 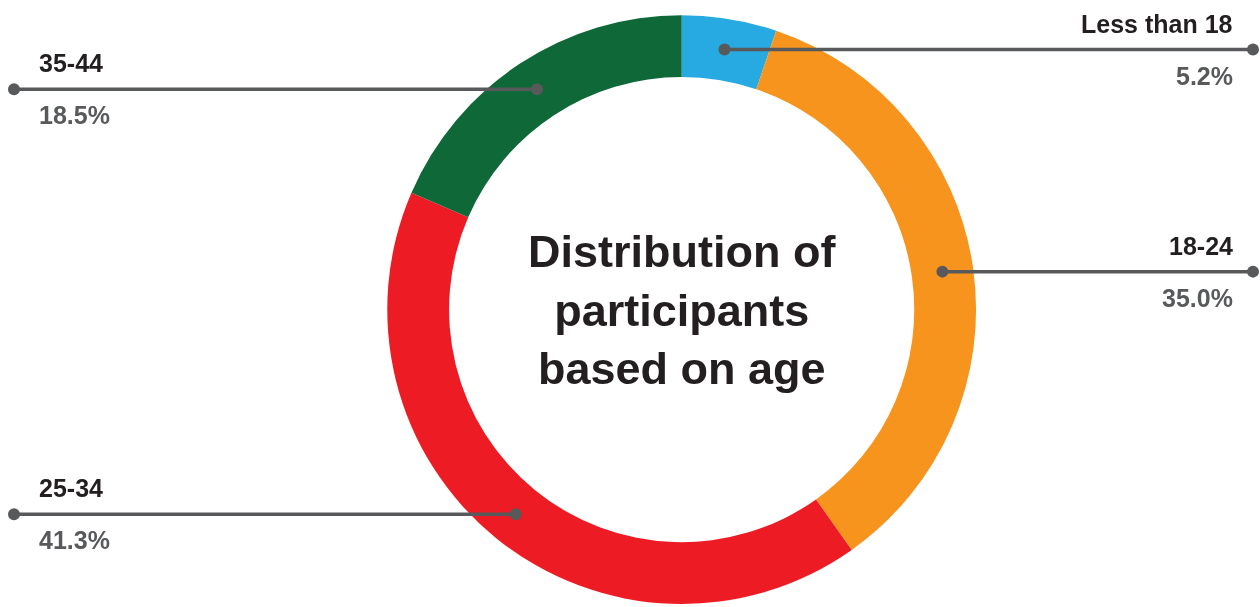 What do you see at coordinates (71, 488) in the screenshot?
I see `slice-label: 25-34` at bounding box center [71, 488].